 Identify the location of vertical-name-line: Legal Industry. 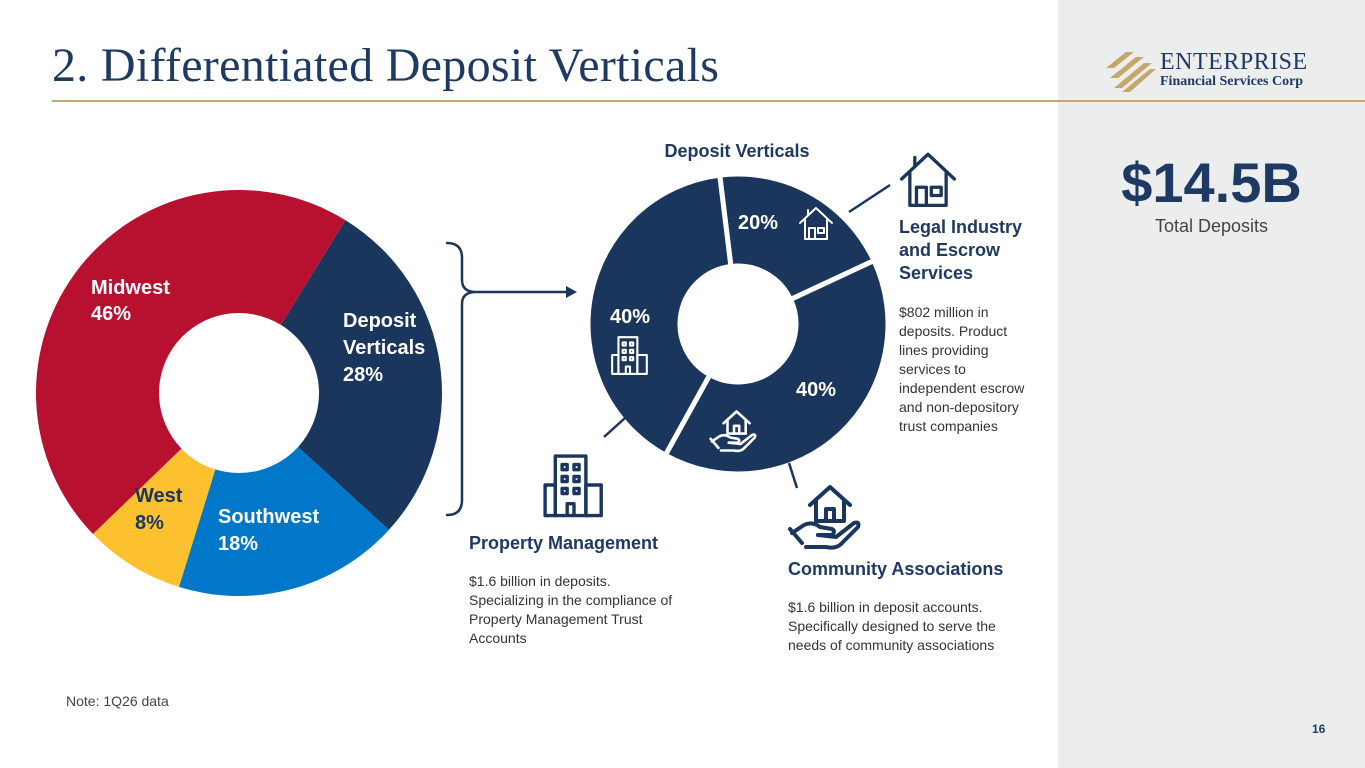
(961, 227).